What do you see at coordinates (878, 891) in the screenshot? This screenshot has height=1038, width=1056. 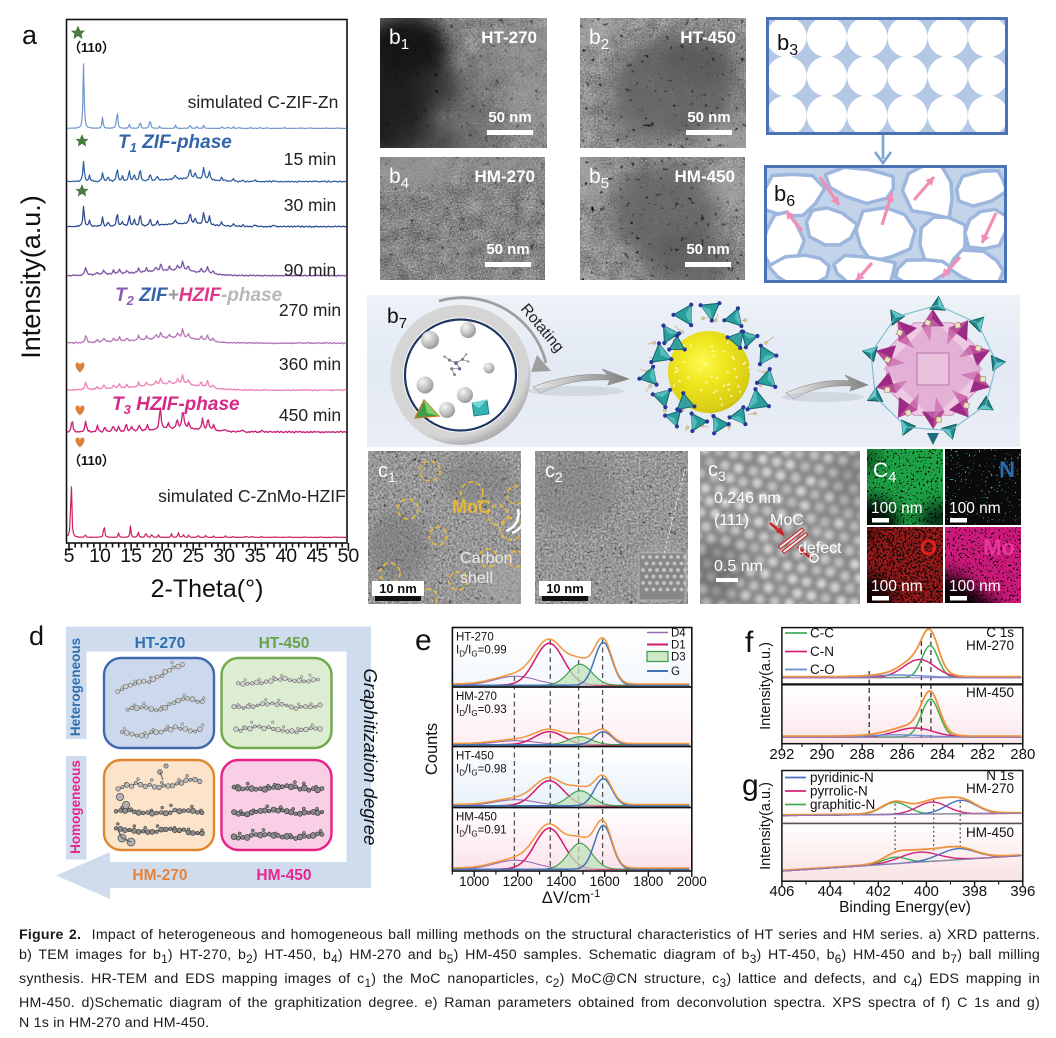 I see `svg-text: 402` at bounding box center [878, 891].